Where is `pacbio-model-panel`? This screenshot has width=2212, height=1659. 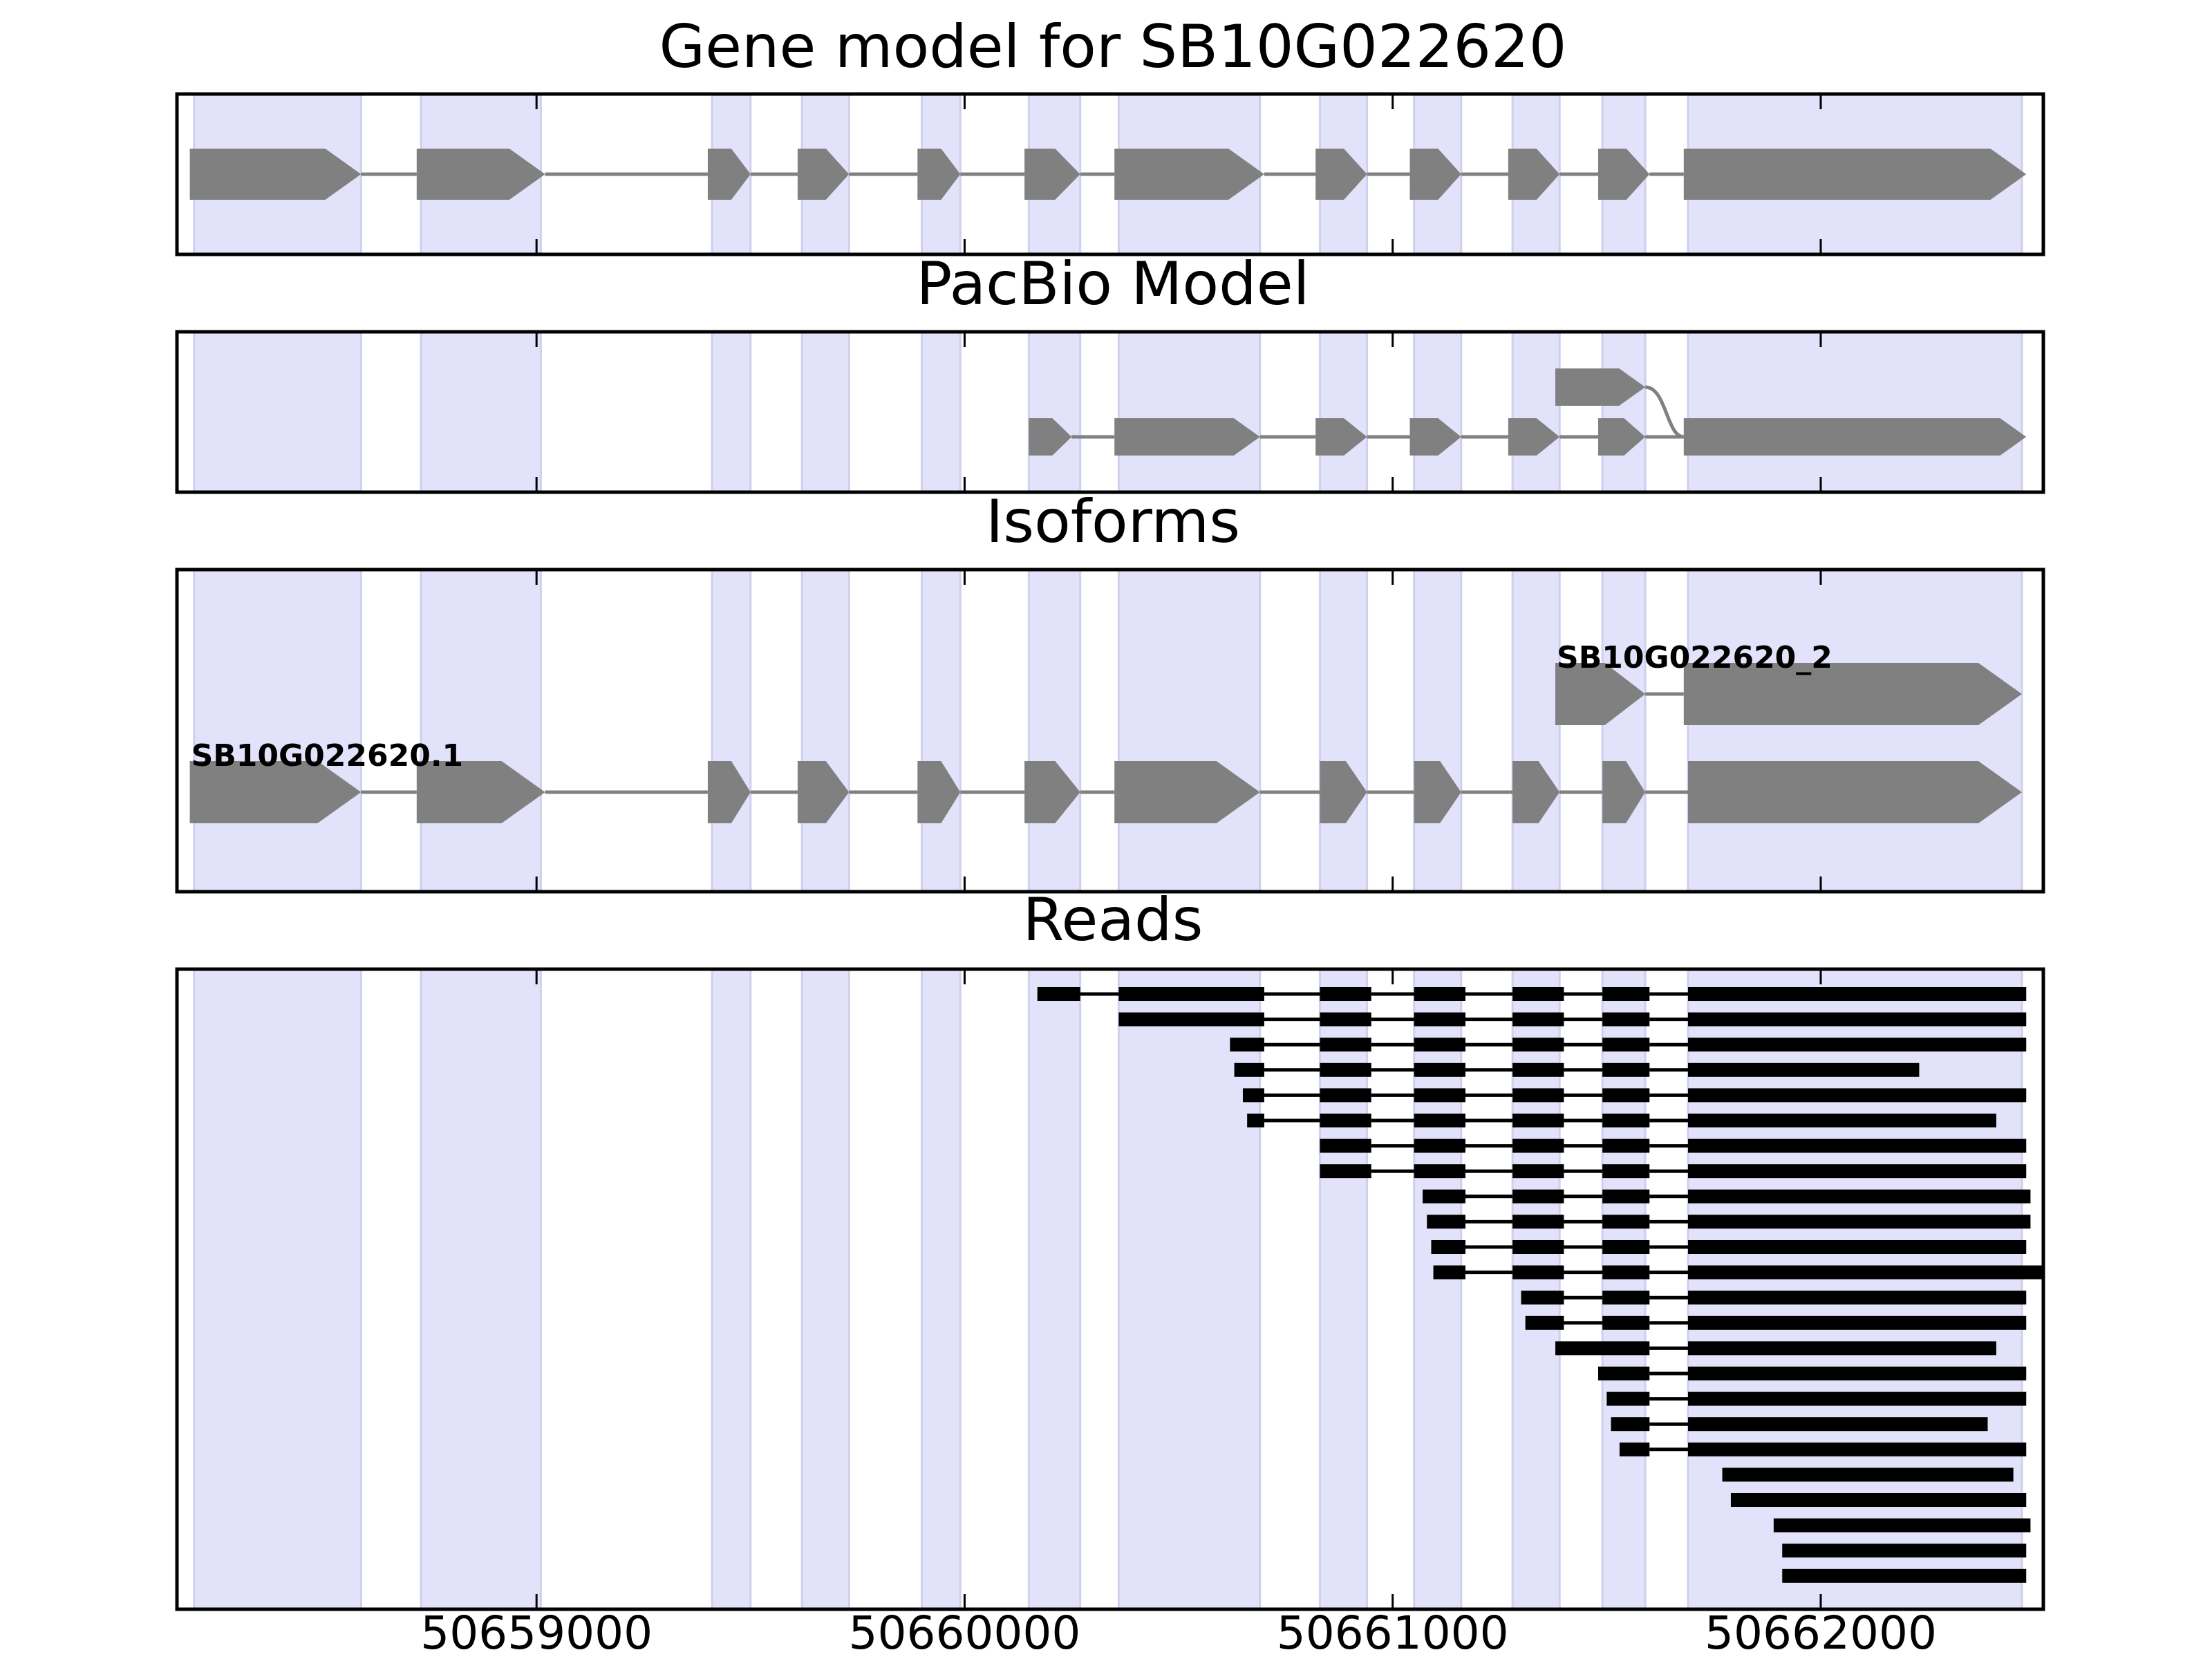
pacbio-model-panel is located at coordinates (1110, 412).